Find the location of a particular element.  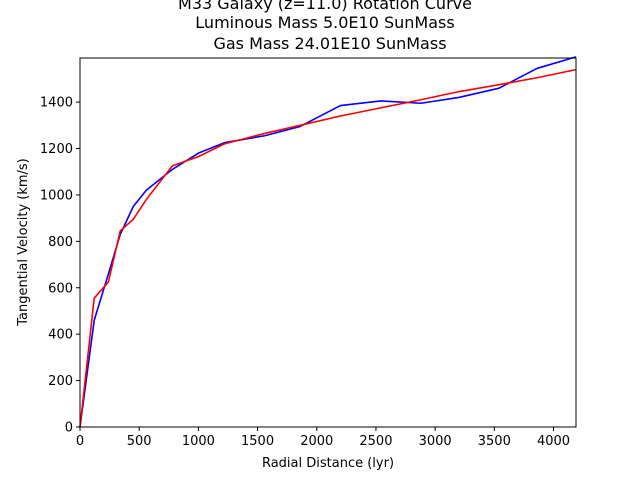

x-tick-label: 2500 is located at coordinates (375, 441).